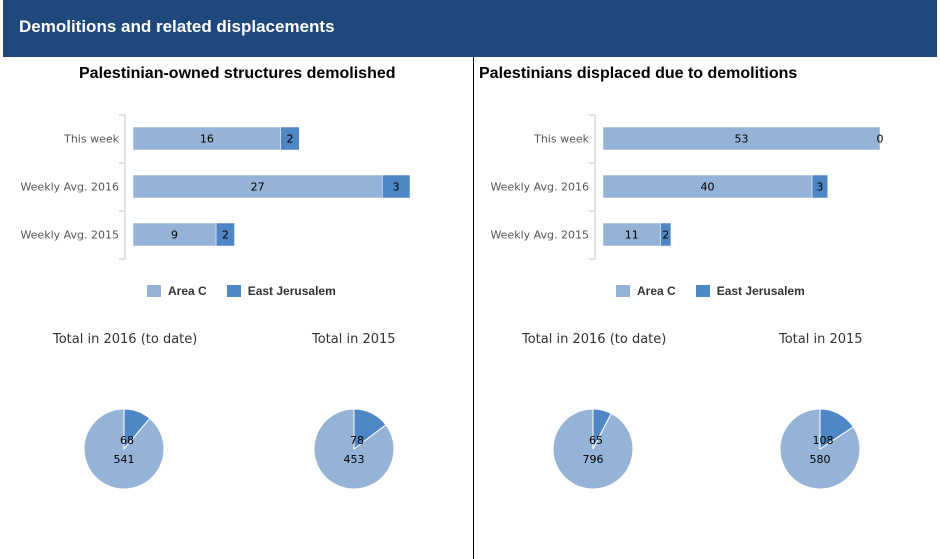  I want to click on page-title: Demolitions and related displacements, so click(177, 26).